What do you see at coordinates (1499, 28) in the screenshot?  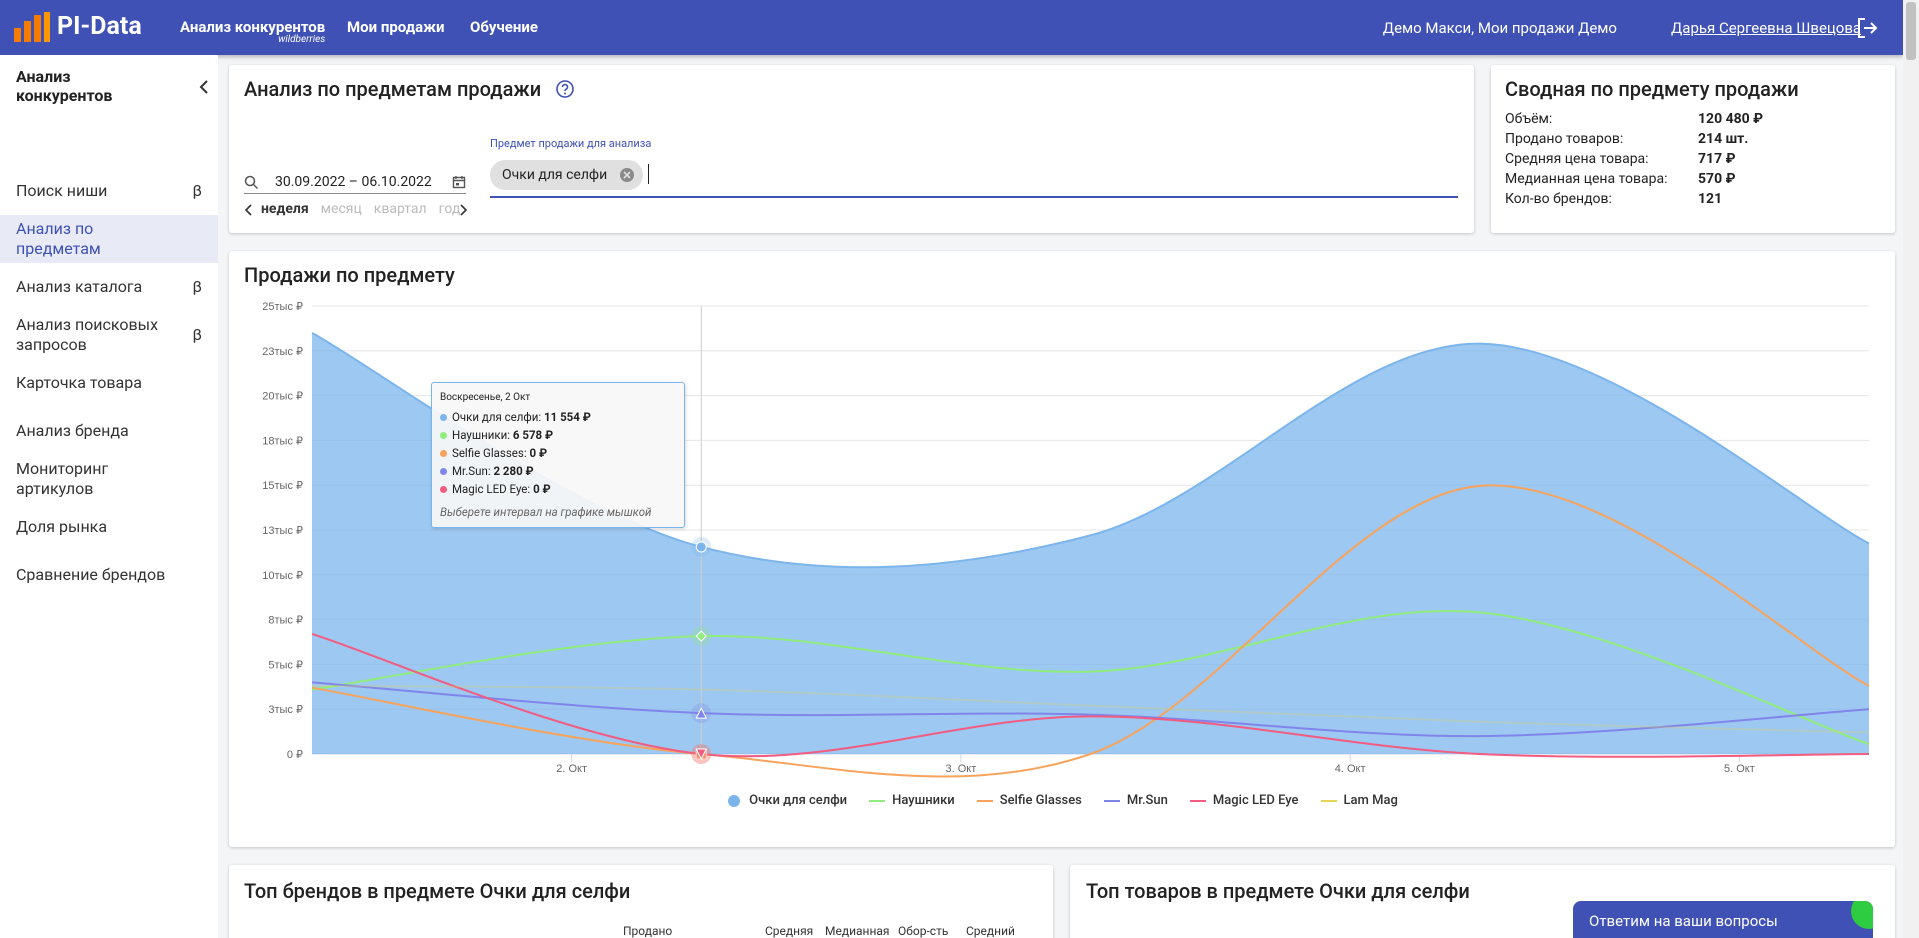 I see `account: Демо Макси, Мои продажи Демо` at bounding box center [1499, 28].